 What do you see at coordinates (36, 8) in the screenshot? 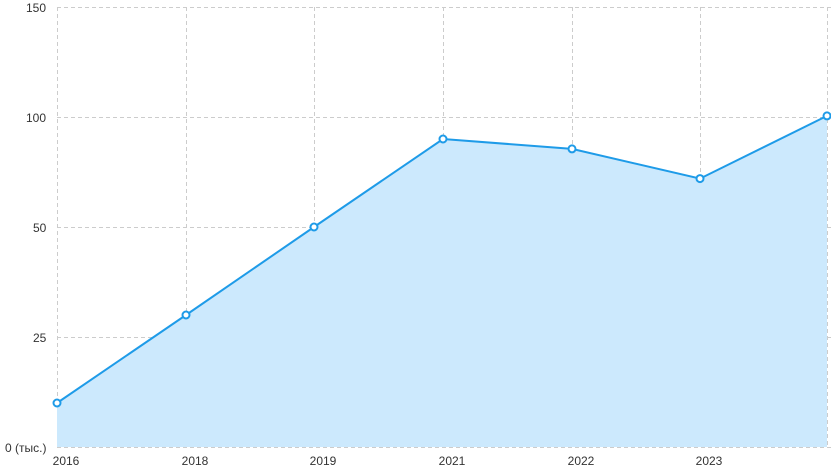
I see `y-tick-label: 150` at bounding box center [36, 8].